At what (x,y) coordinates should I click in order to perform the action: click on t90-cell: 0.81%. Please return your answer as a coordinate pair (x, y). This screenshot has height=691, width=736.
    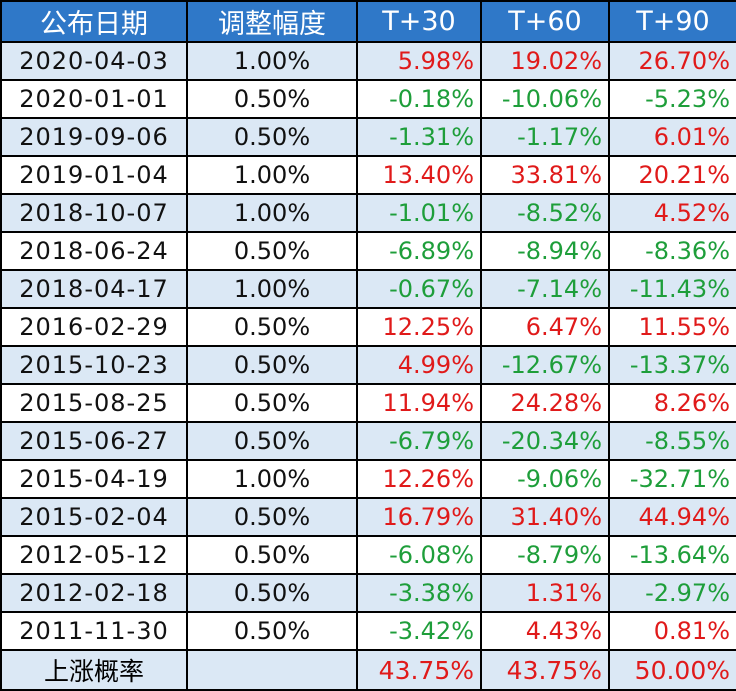
    Looking at the image, I should click on (672, 631).